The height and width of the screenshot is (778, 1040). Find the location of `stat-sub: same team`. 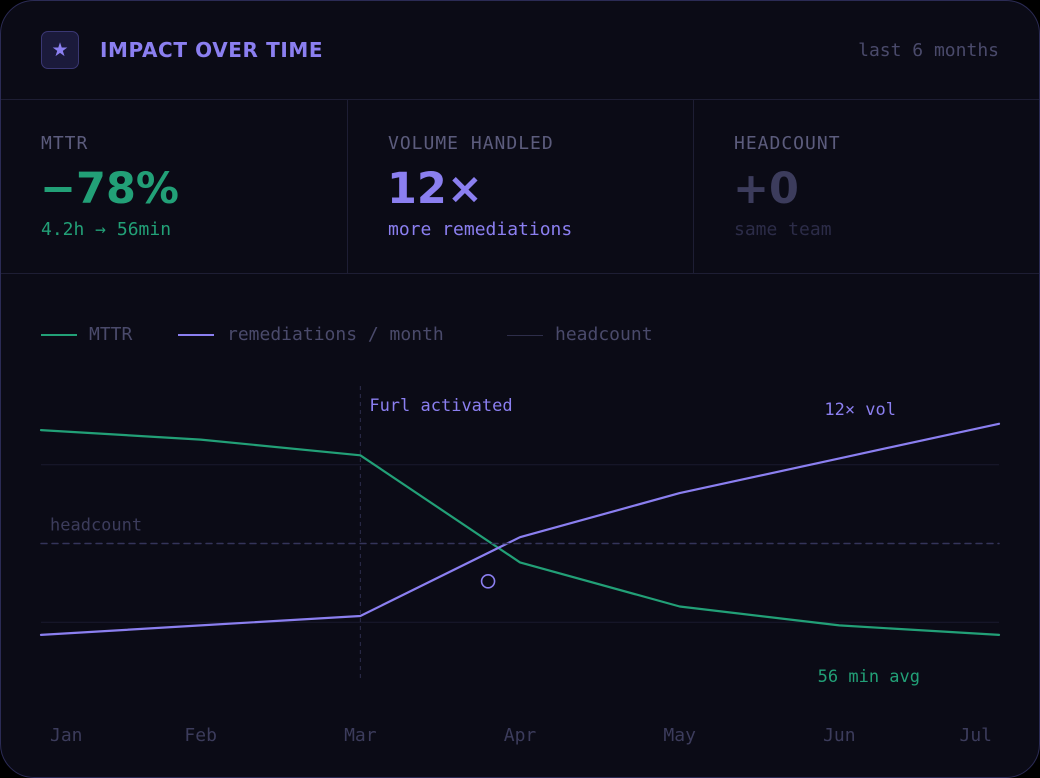

stat-sub: same team is located at coordinates (783, 229).